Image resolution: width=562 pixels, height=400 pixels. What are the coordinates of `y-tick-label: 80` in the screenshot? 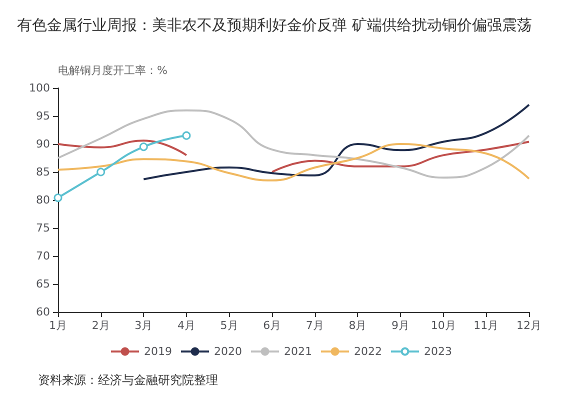 It's located at (43, 200).